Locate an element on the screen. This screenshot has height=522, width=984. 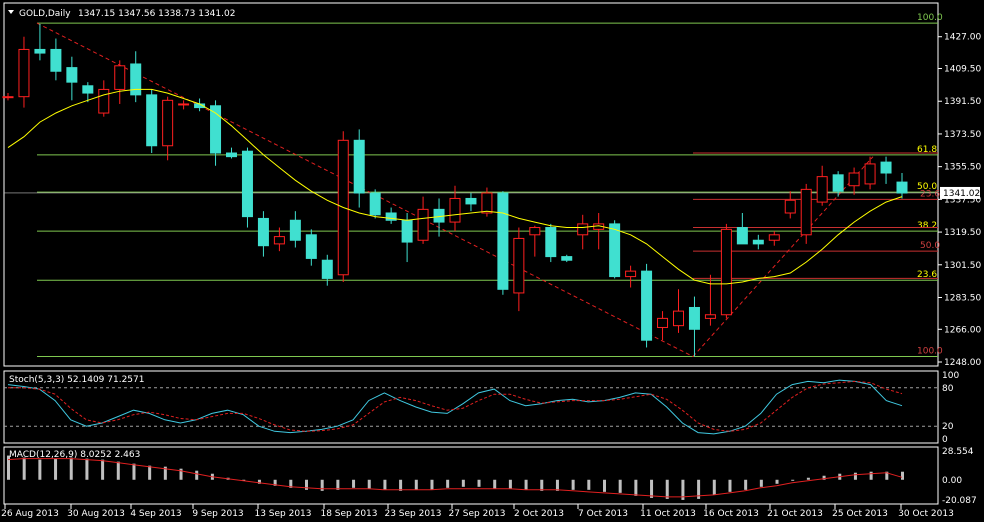
price-axis-label: 1427.00 is located at coordinates (962, 38).